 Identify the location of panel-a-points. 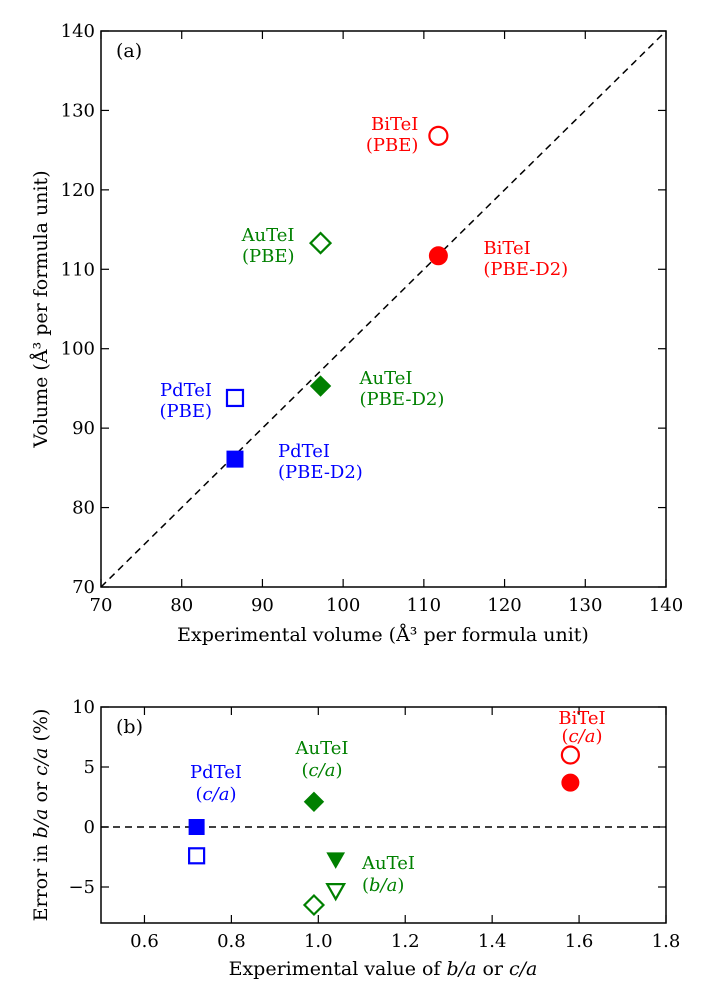
(337, 296).